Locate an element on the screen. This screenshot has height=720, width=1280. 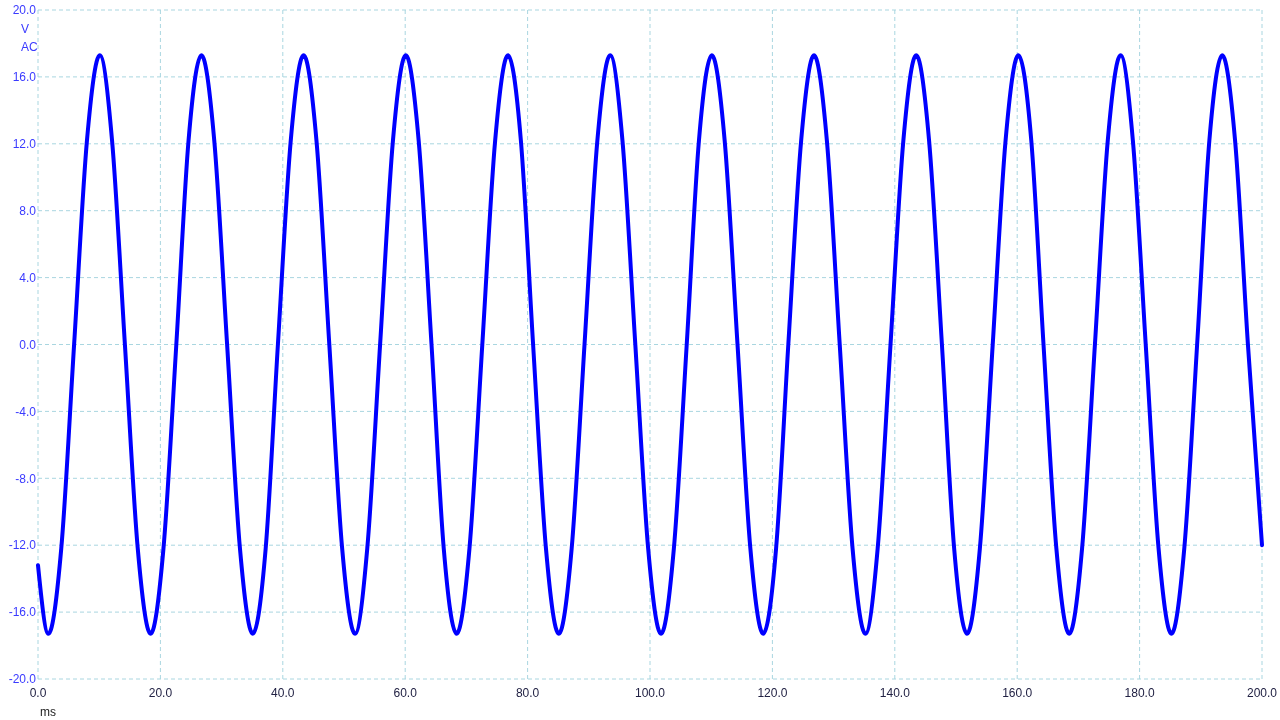
x-tick-label: 120.0 is located at coordinates (772, 693).